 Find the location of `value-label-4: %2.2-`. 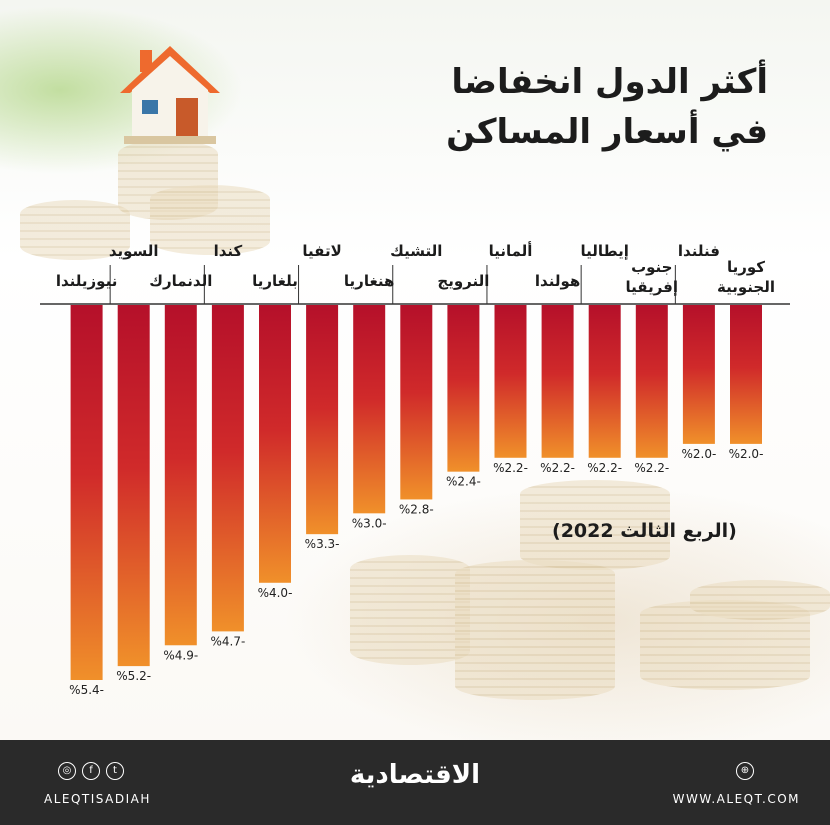

value-label-4: %2.2- is located at coordinates (557, 468).